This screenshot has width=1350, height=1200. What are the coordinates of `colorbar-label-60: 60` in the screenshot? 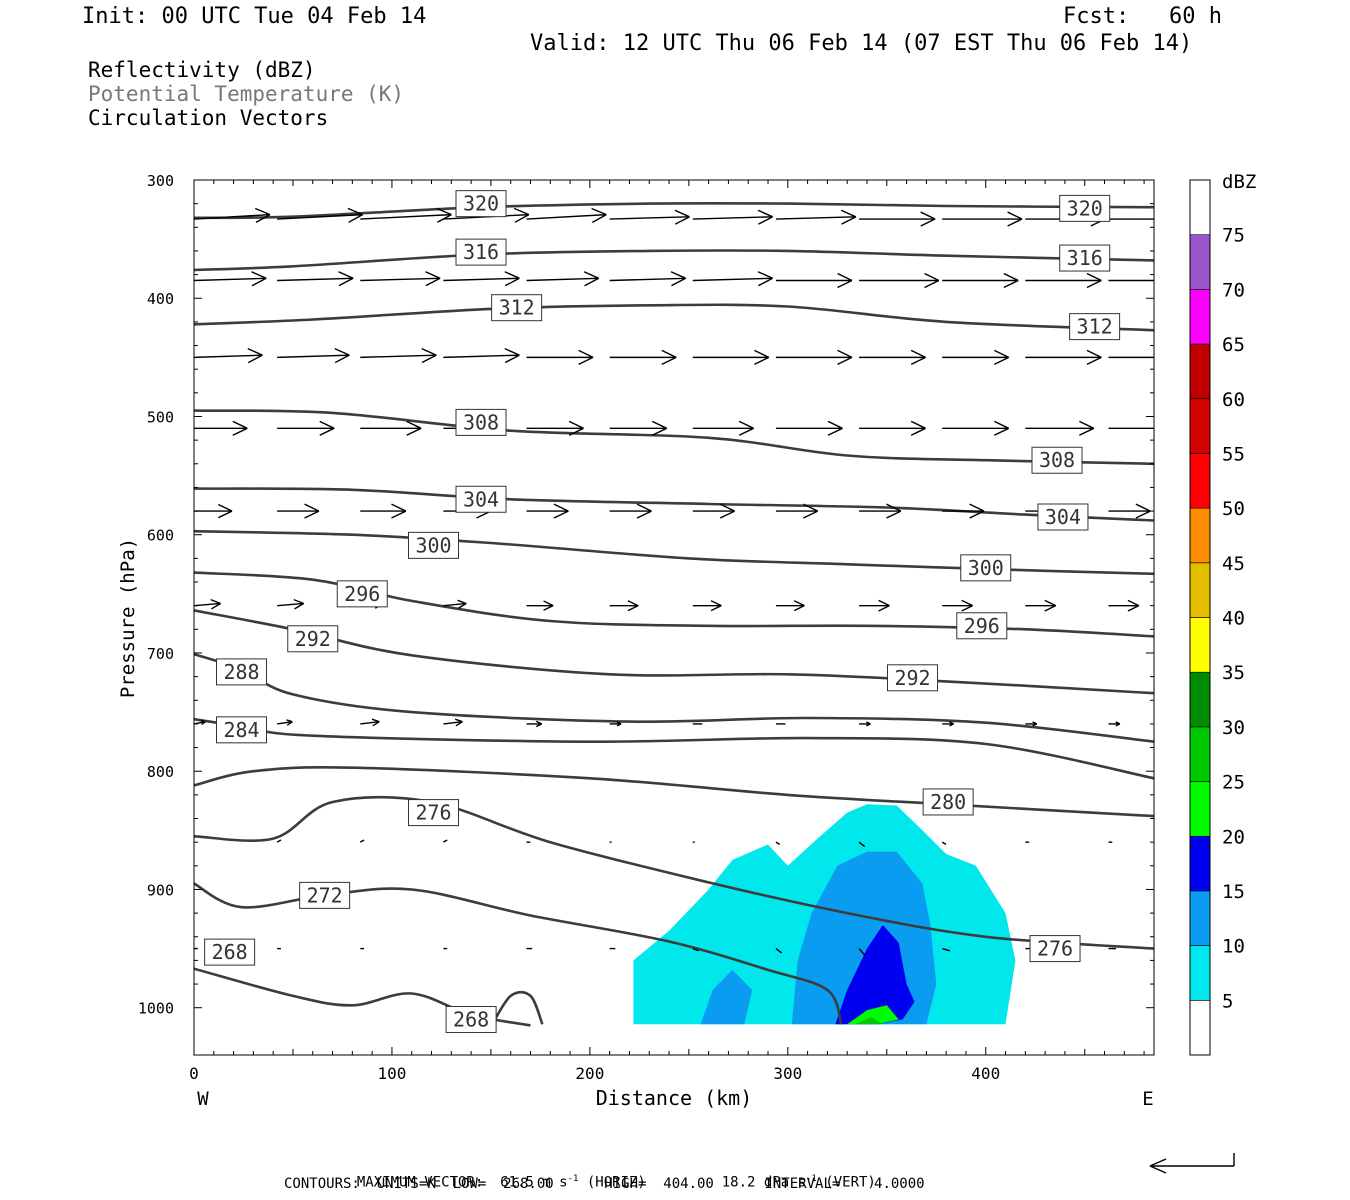 It's located at (1233, 400).